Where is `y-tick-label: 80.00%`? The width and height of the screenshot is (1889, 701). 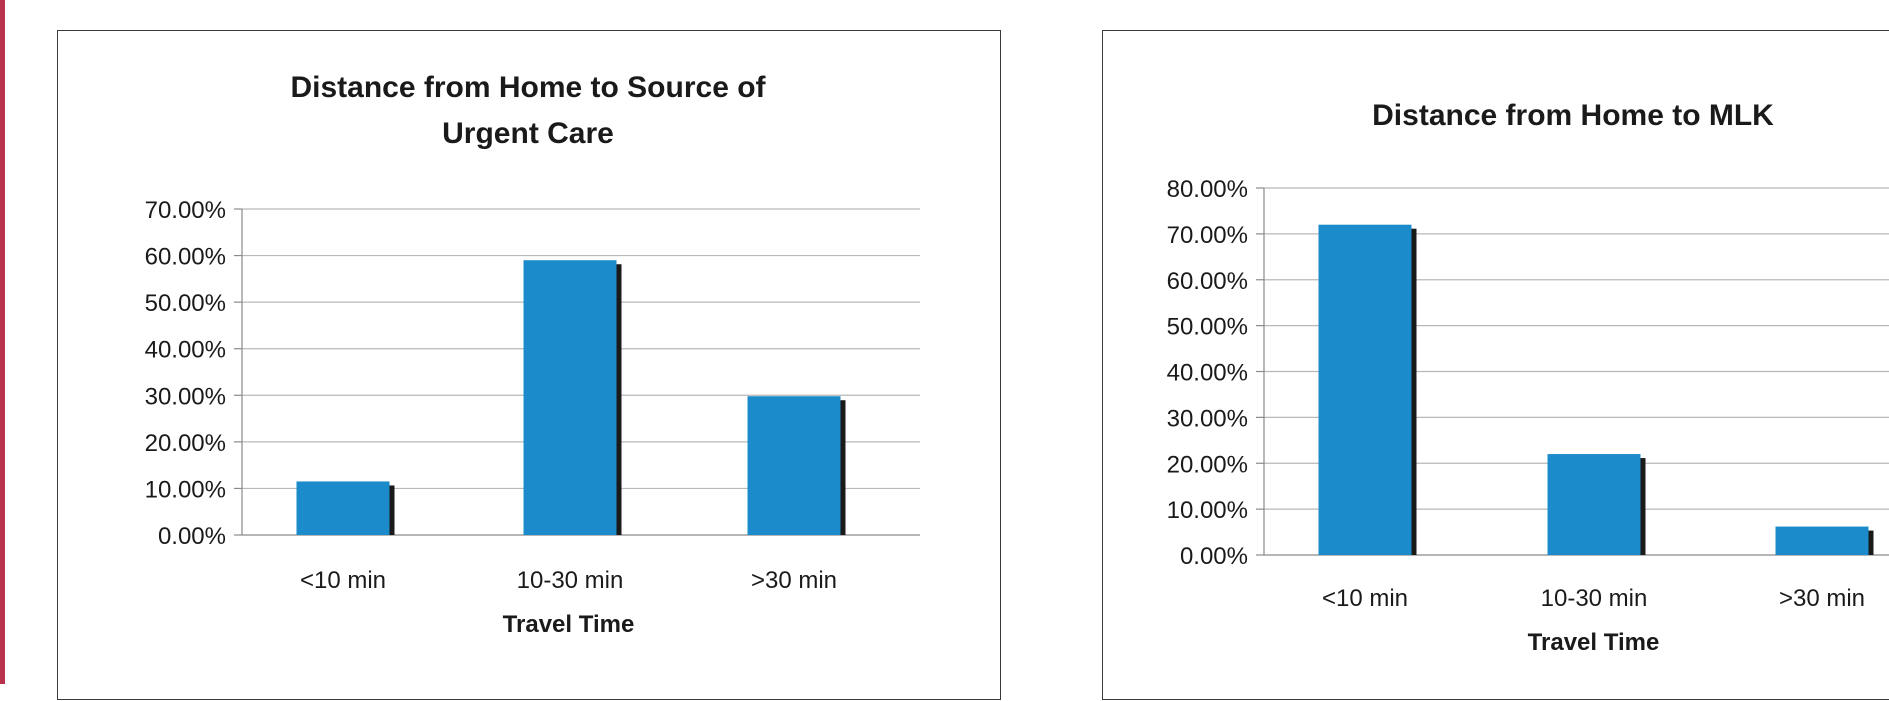 y-tick-label: 80.00% is located at coordinates (1207, 189).